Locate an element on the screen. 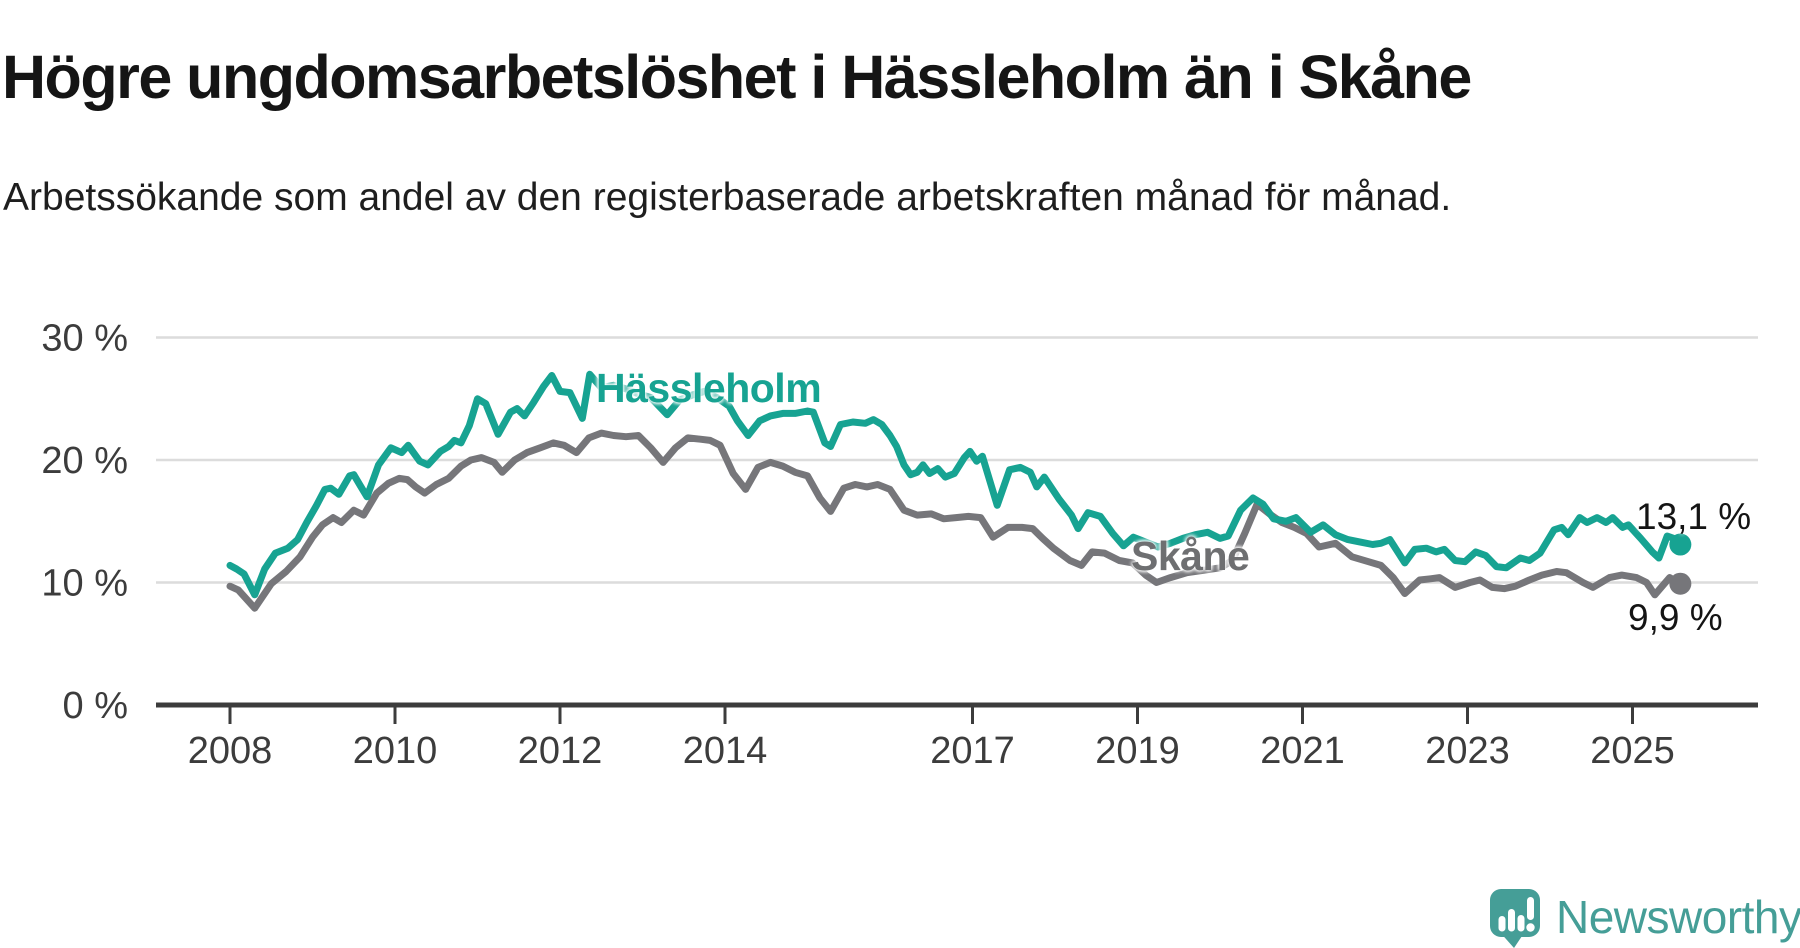 This screenshot has height=948, width=1800. end-value-label-skane: 9,9 % is located at coordinates (1675, 617).